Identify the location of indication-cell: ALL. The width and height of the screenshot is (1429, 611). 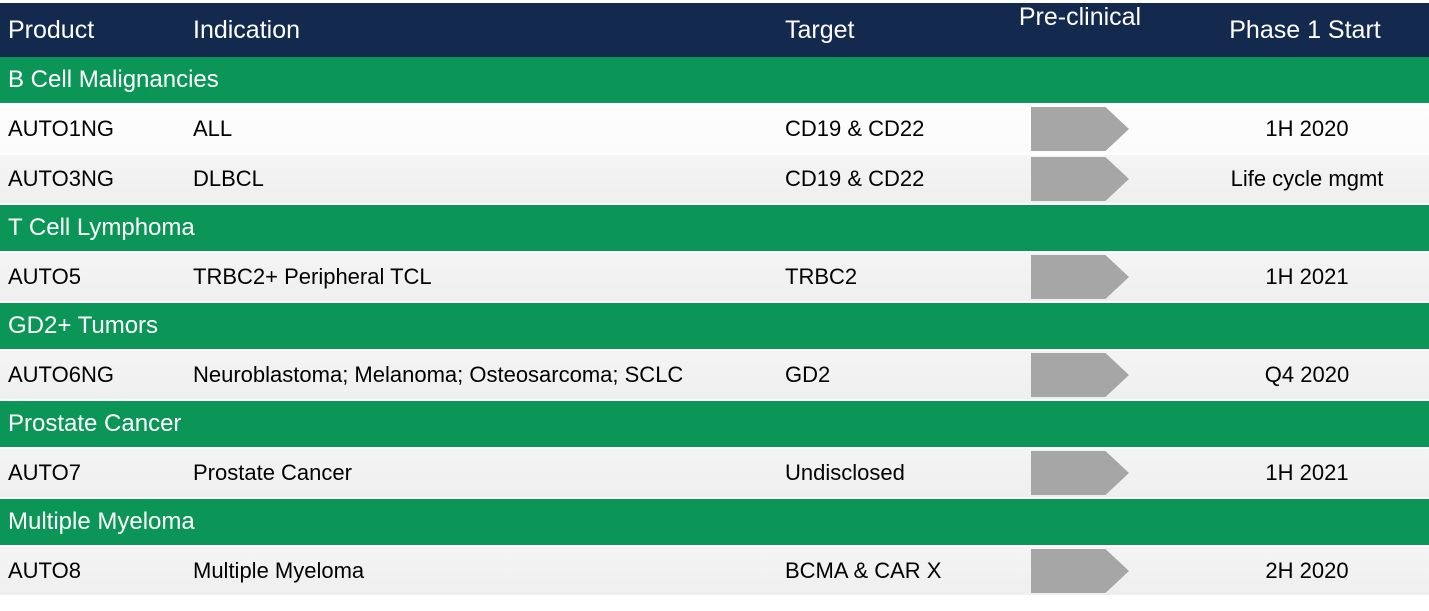
(213, 128).